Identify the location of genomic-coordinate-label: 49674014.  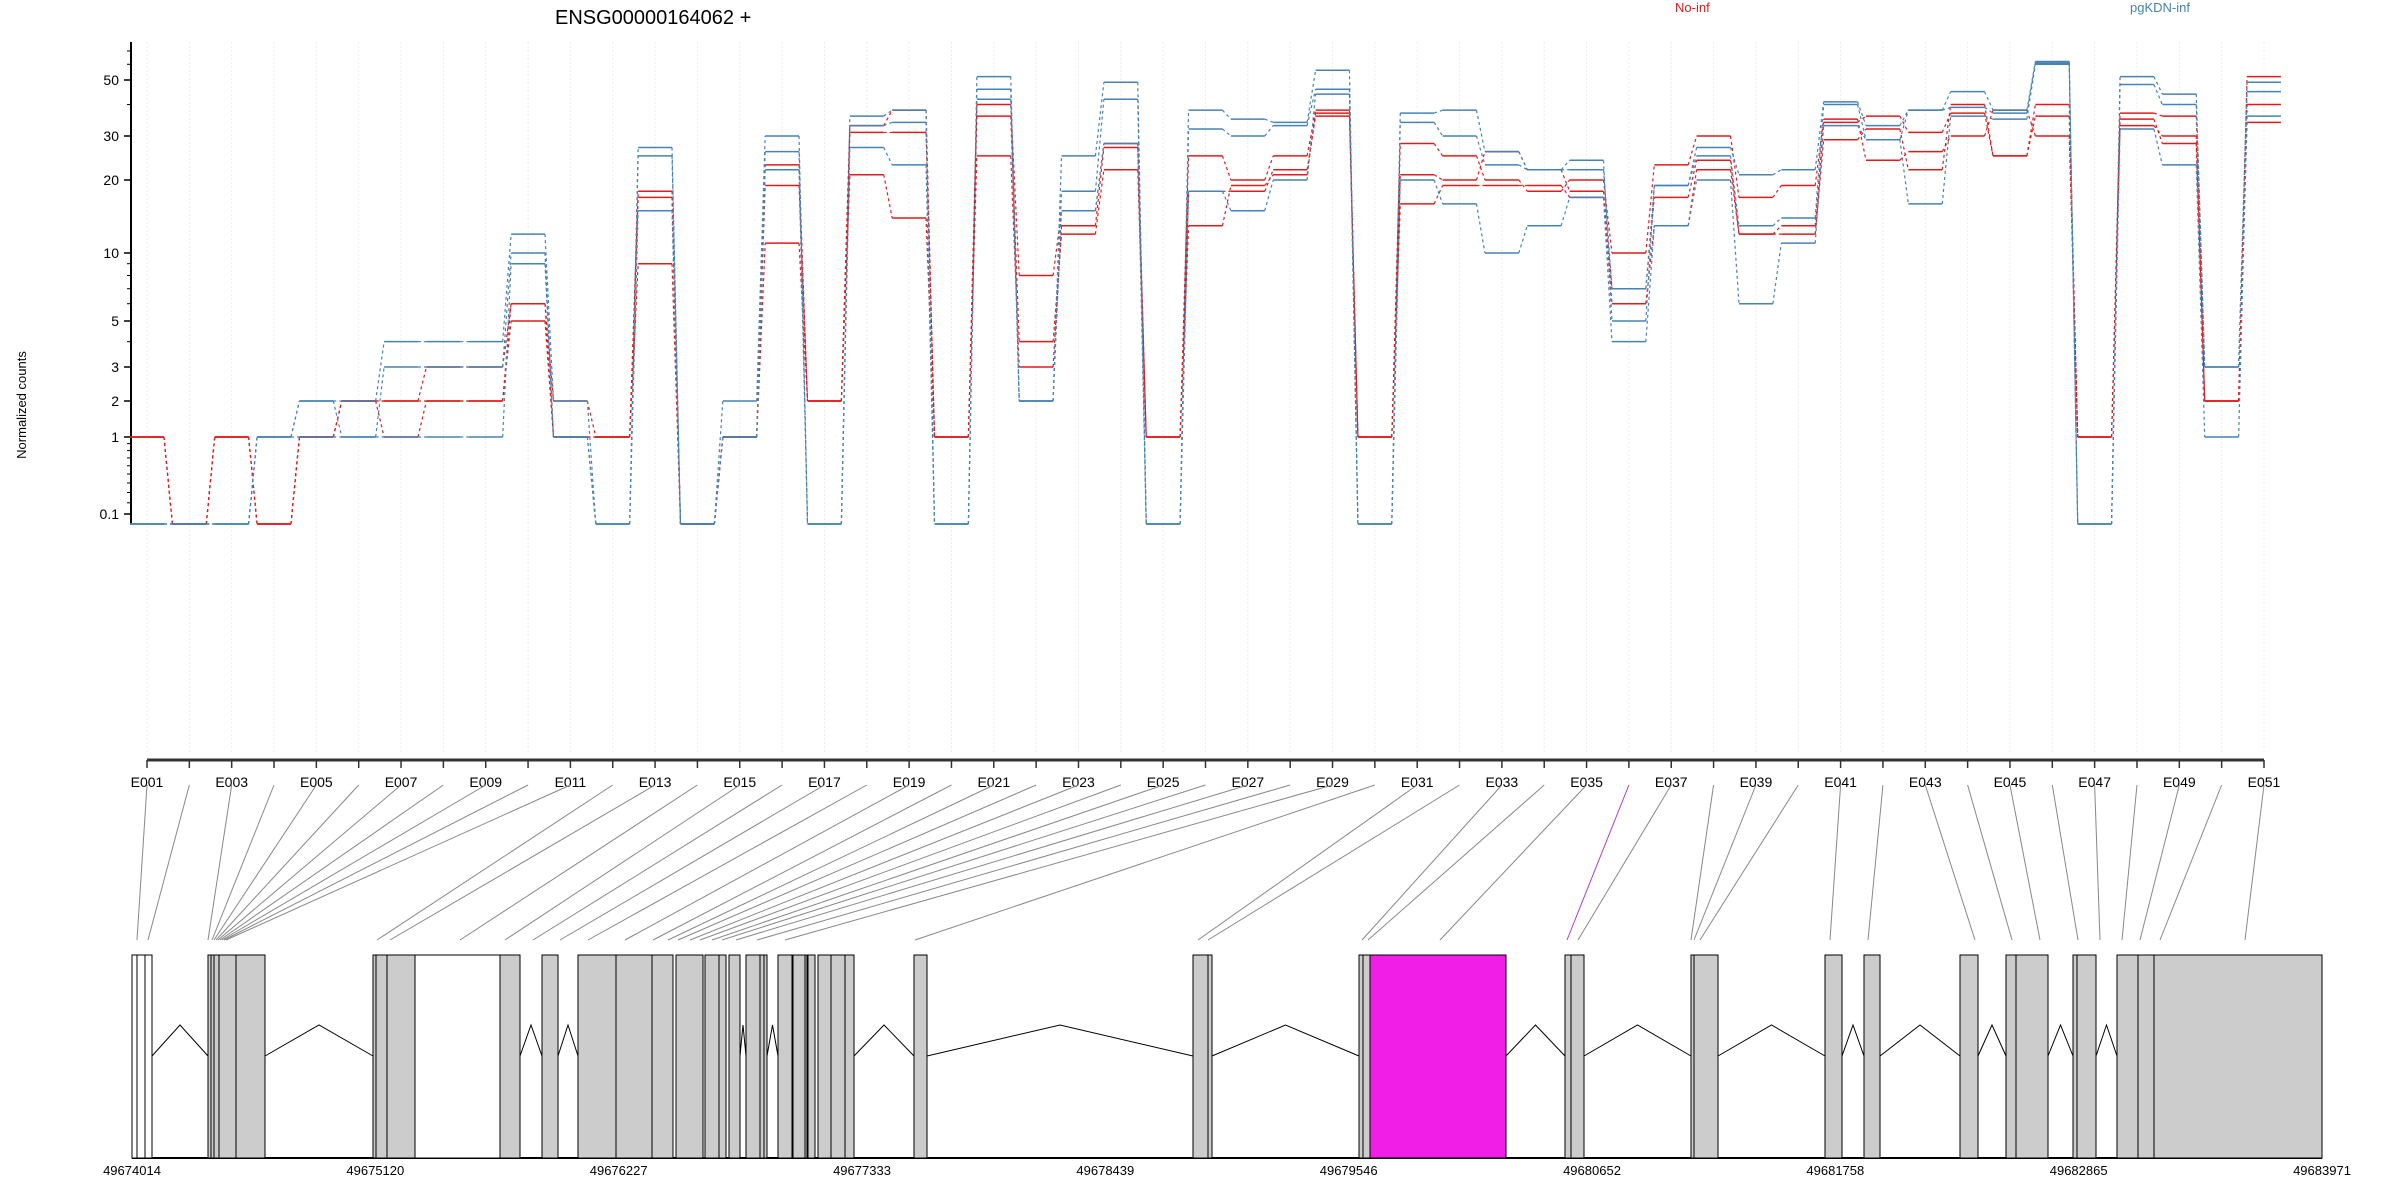
(132, 1170).